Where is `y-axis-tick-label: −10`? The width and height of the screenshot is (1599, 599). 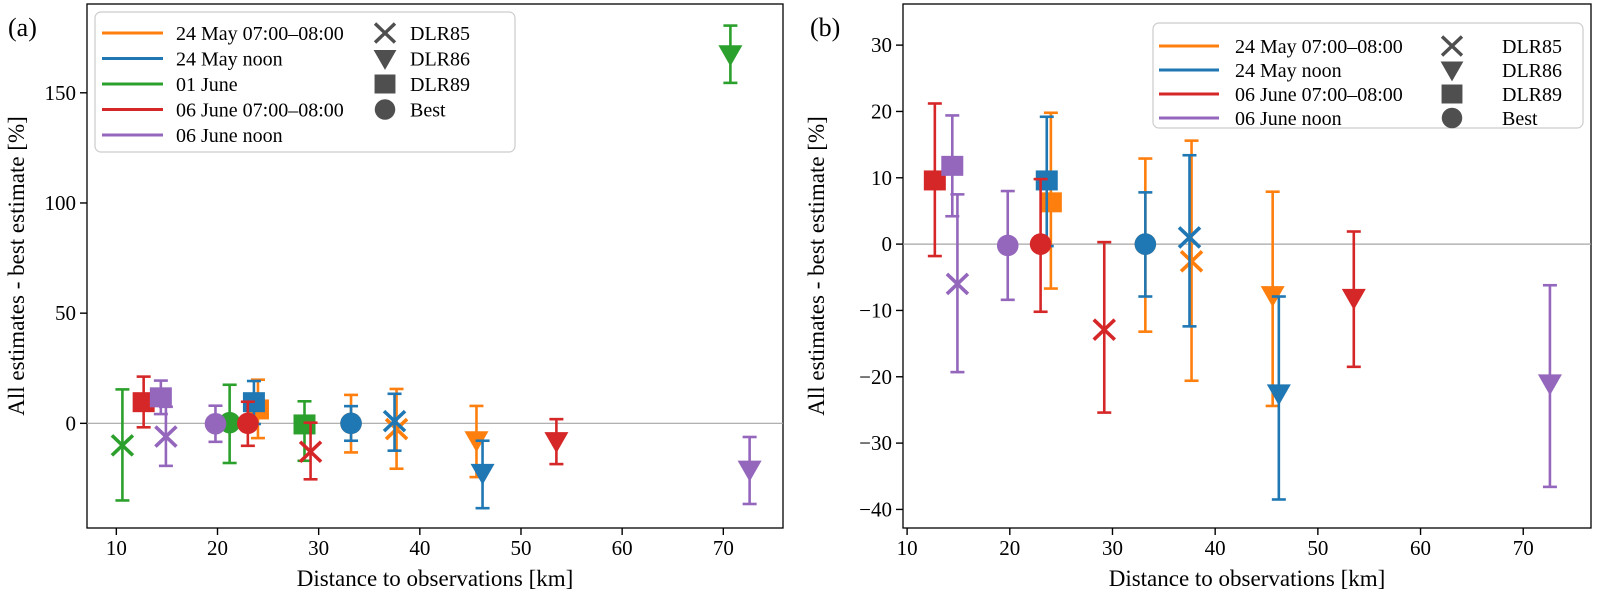 y-axis-tick-label: −10 is located at coordinates (875, 310).